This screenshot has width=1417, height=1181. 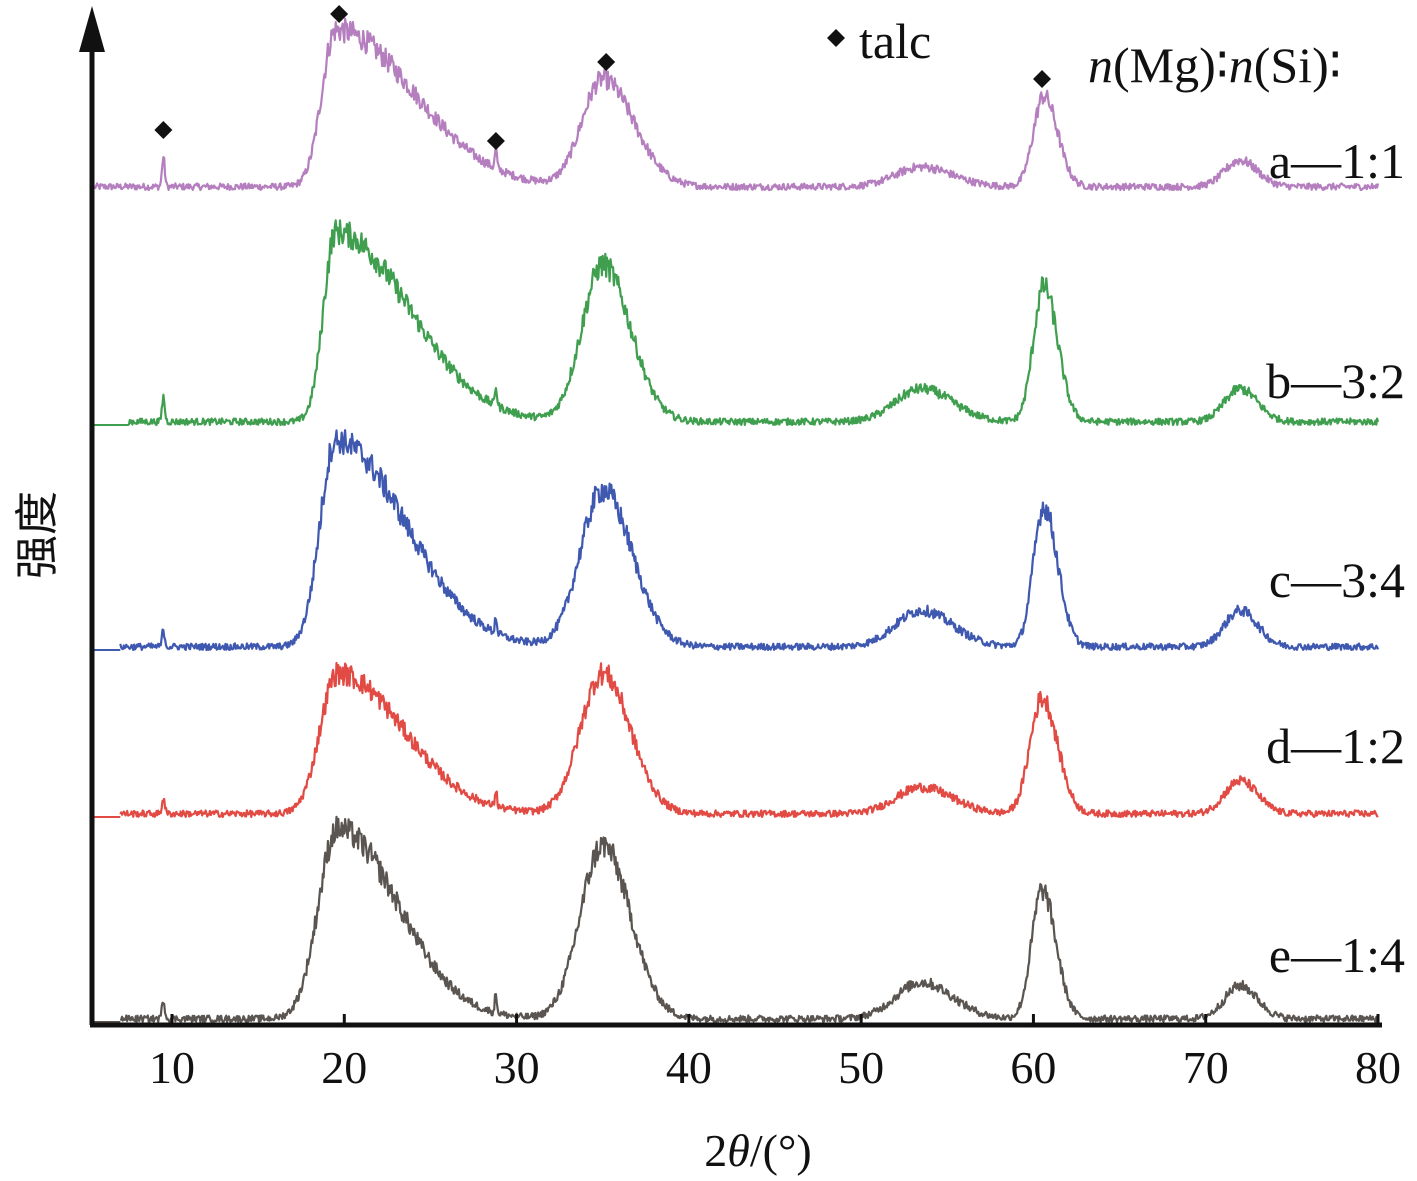 I want to click on series-labels: a—1:1 b—3:2 c—3:4 d—1:2 e—1:4, so click(x=1335, y=558).